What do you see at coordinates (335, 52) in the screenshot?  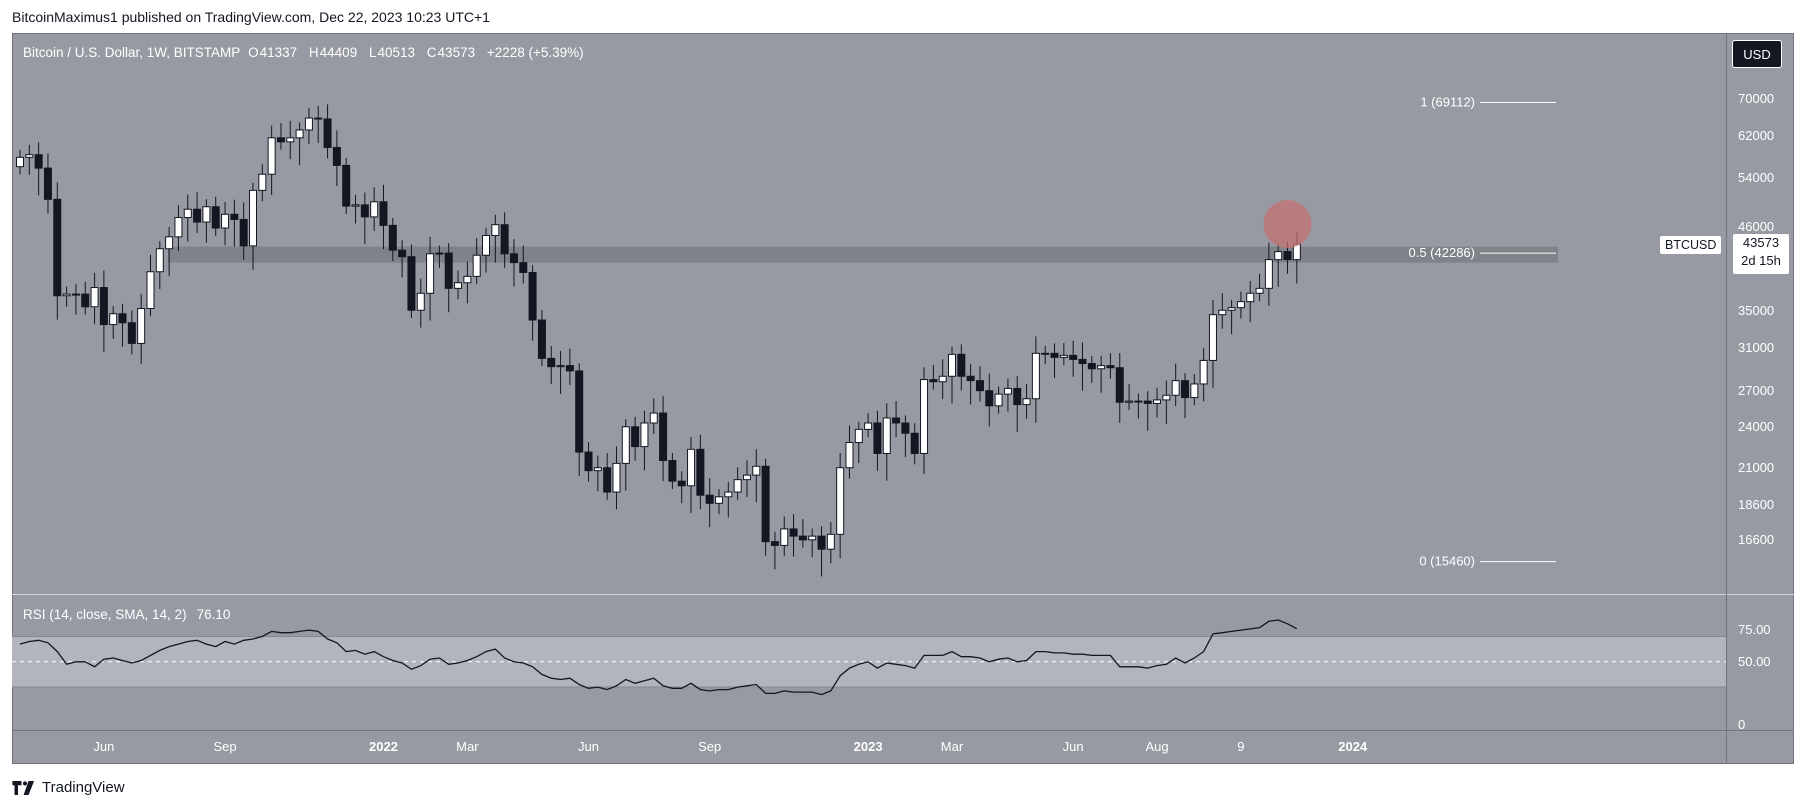 I see `legend-high: H44409` at bounding box center [335, 52].